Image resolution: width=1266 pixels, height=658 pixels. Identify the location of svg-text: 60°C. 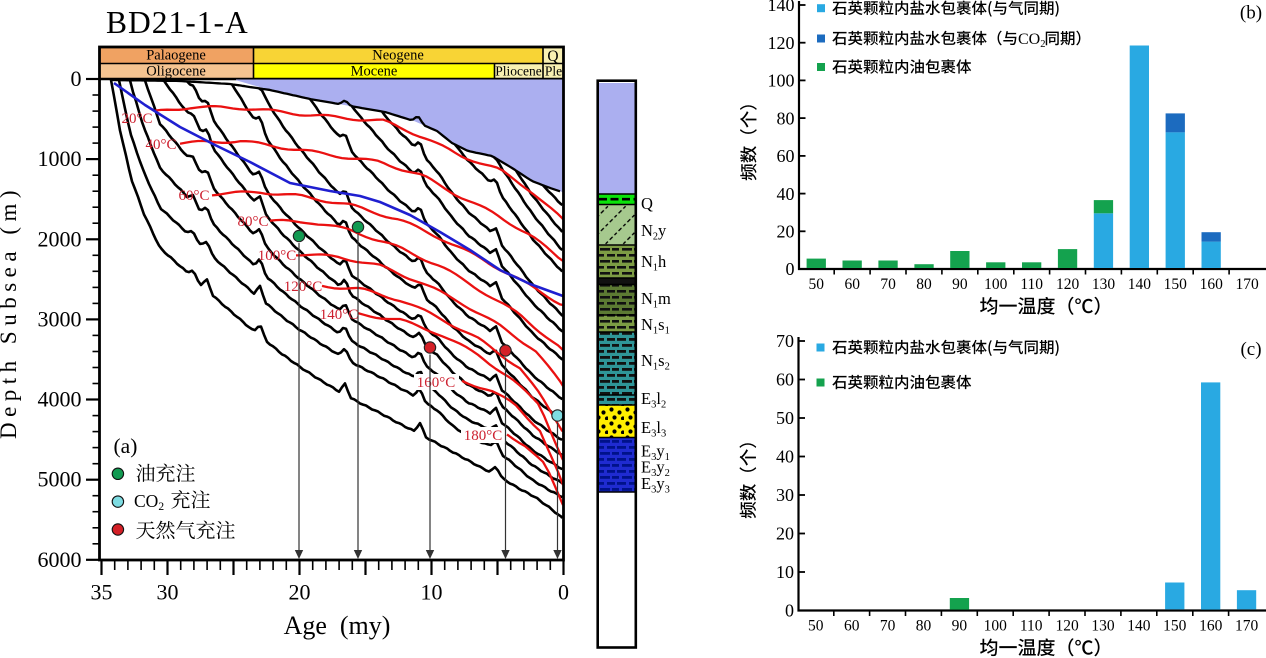
(193, 196).